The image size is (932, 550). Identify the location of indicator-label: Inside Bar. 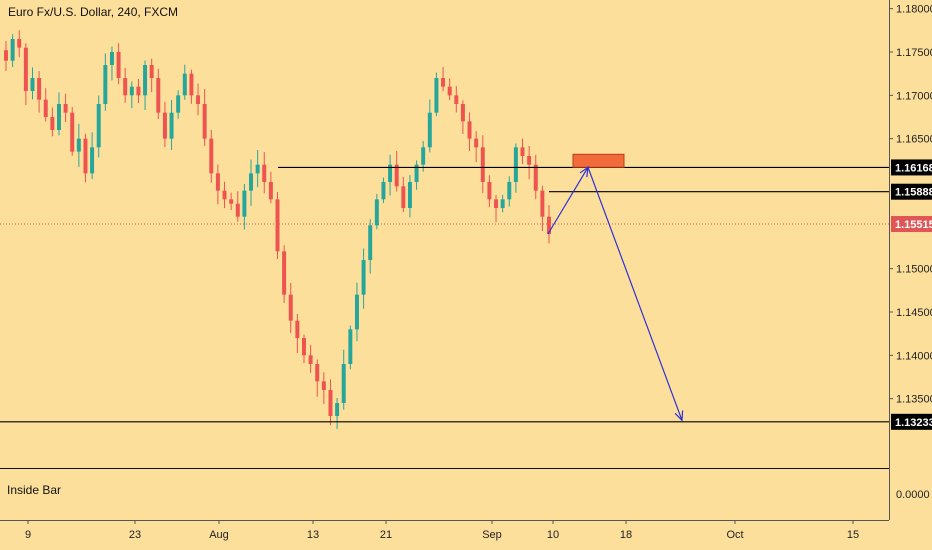
(34, 490).